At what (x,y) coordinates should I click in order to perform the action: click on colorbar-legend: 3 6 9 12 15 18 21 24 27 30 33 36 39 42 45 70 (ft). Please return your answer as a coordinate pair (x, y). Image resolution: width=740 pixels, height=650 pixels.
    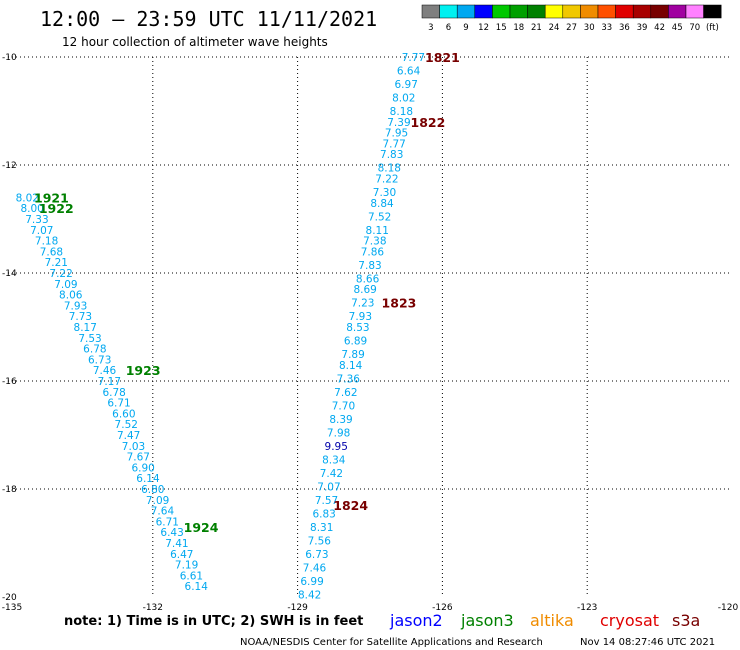
    Looking at the image, I should click on (571, 18).